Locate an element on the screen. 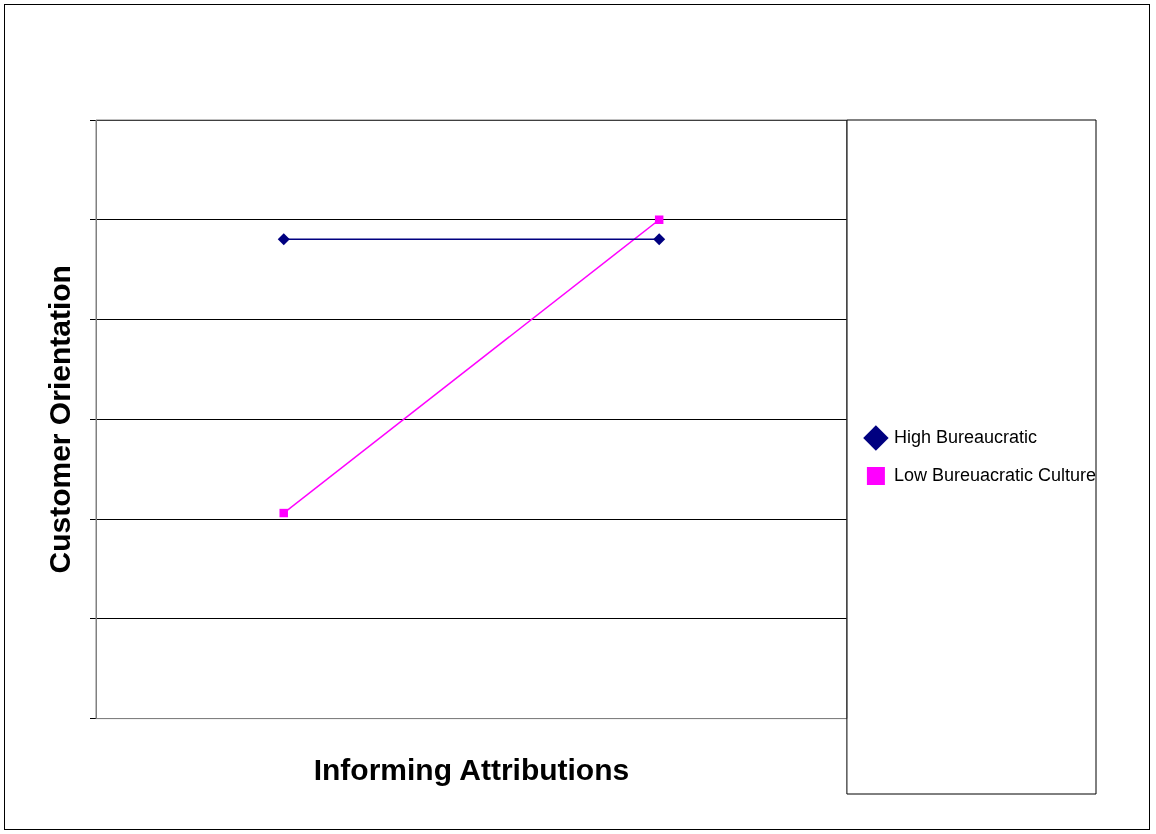  y-axis-title: Customer Orientation is located at coordinates (60, 419).